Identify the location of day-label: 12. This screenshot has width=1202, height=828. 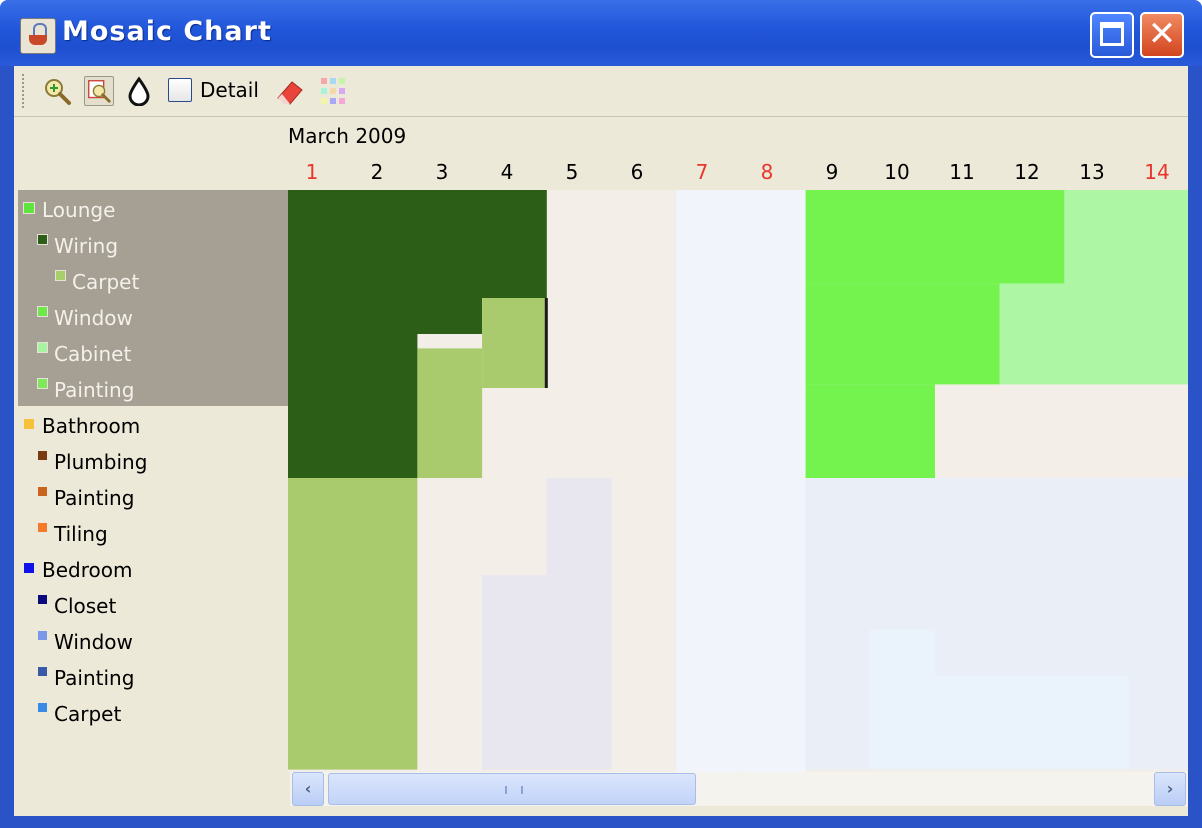
(1027, 172).